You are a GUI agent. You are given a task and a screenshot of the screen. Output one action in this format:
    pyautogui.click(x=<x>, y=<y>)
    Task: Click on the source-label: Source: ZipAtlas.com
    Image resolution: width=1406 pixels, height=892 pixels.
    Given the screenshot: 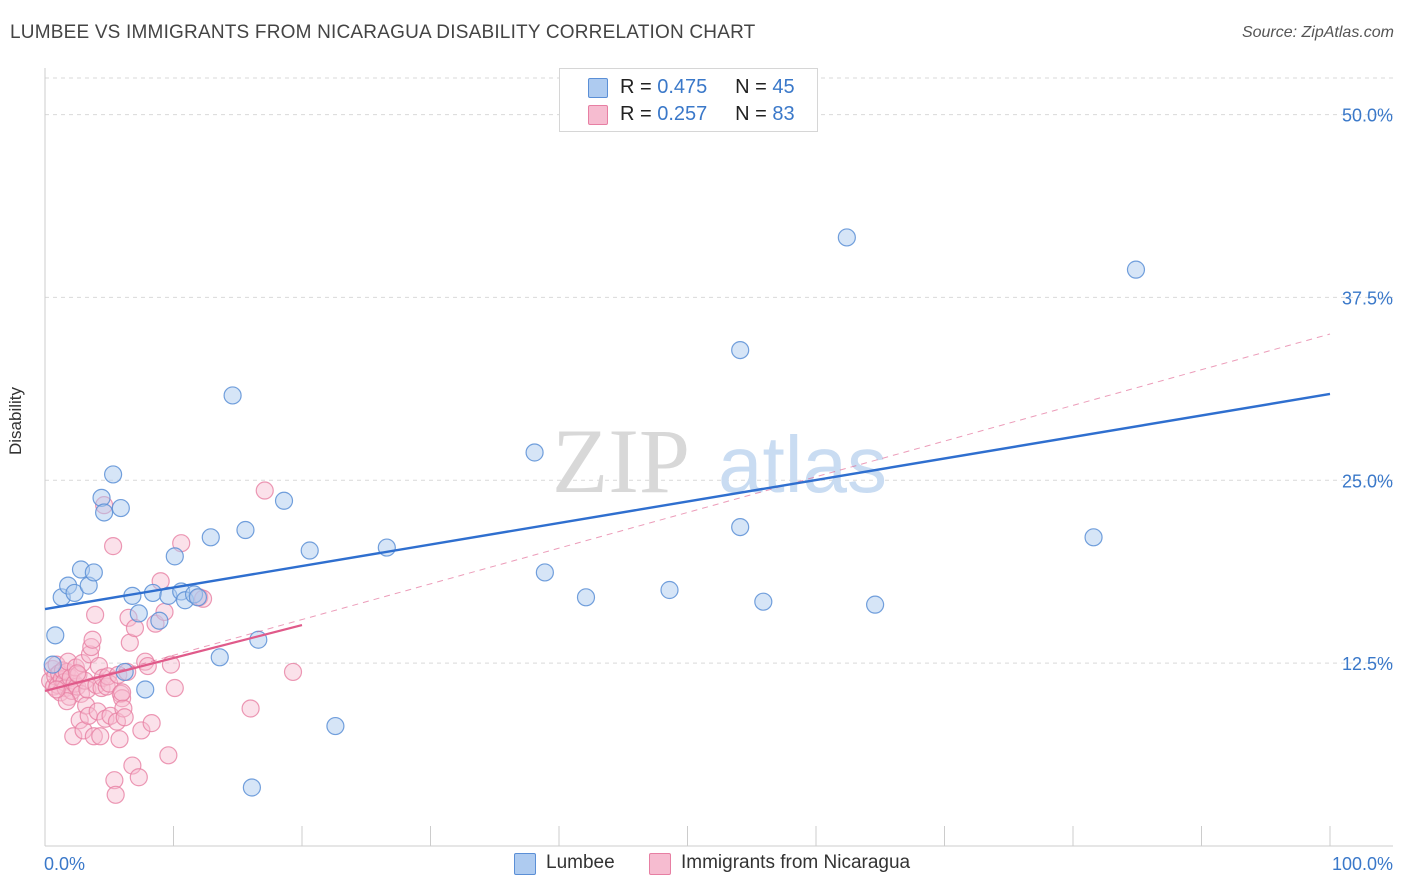 What is the action you would take?
    pyautogui.click(x=1317, y=32)
    